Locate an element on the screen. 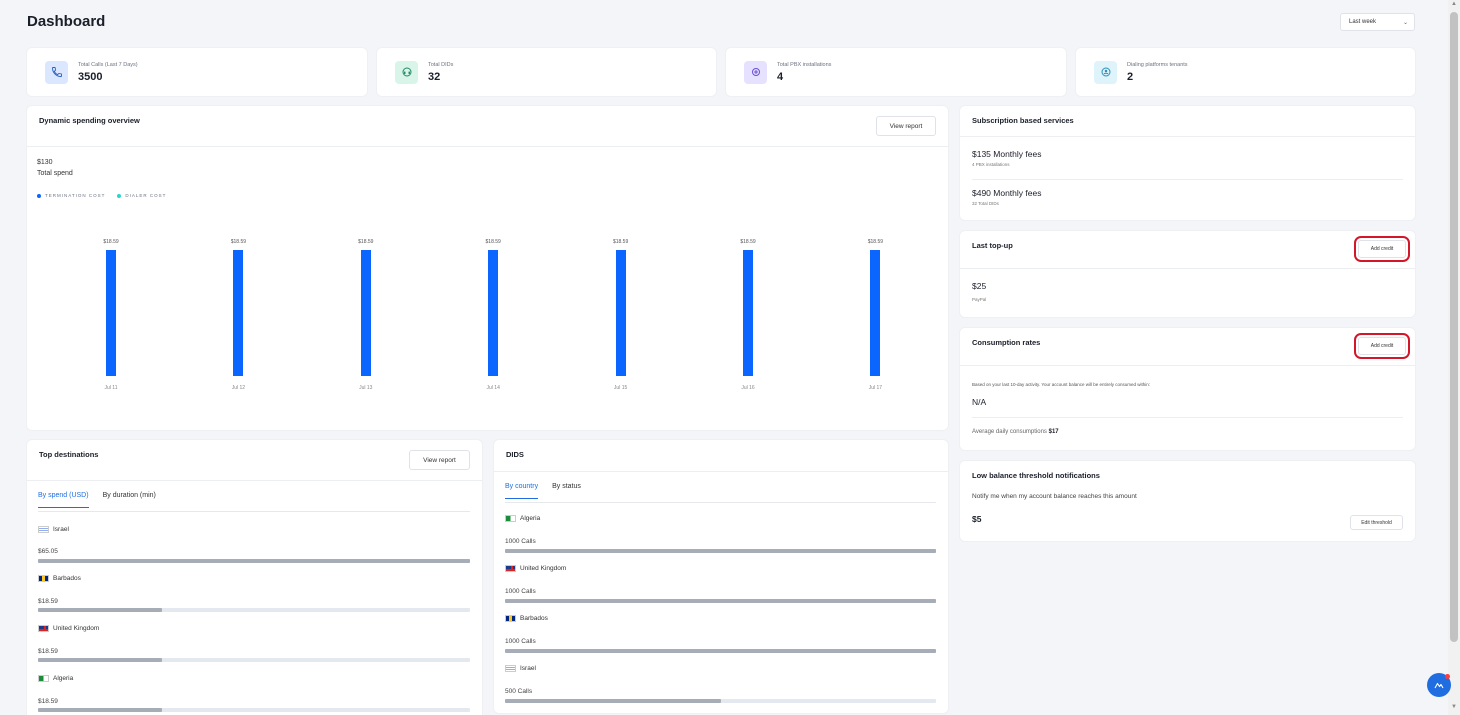 This screenshot has width=1460, height=715. stat-card-tenants: Dialing platforms tenants 2 is located at coordinates (1245, 72).